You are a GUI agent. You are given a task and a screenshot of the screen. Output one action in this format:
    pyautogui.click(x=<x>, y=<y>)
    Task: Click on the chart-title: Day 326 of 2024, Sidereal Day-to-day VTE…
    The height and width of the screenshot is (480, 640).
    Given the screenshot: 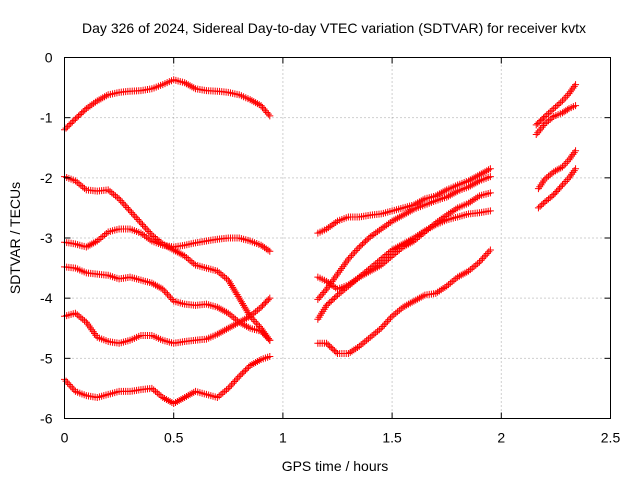 What is the action you would take?
    pyautogui.click(x=334, y=28)
    